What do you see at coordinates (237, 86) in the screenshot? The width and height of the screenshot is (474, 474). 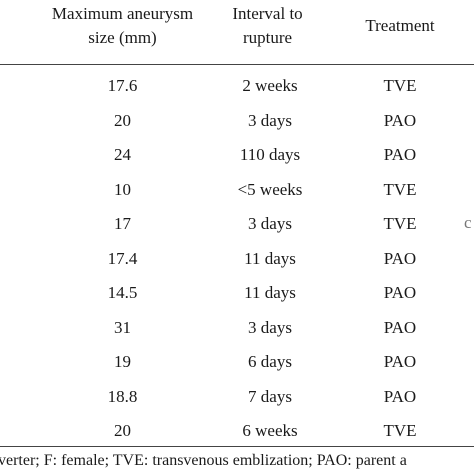 I see `table-row: 17.6 2 weeks TVE` at bounding box center [237, 86].